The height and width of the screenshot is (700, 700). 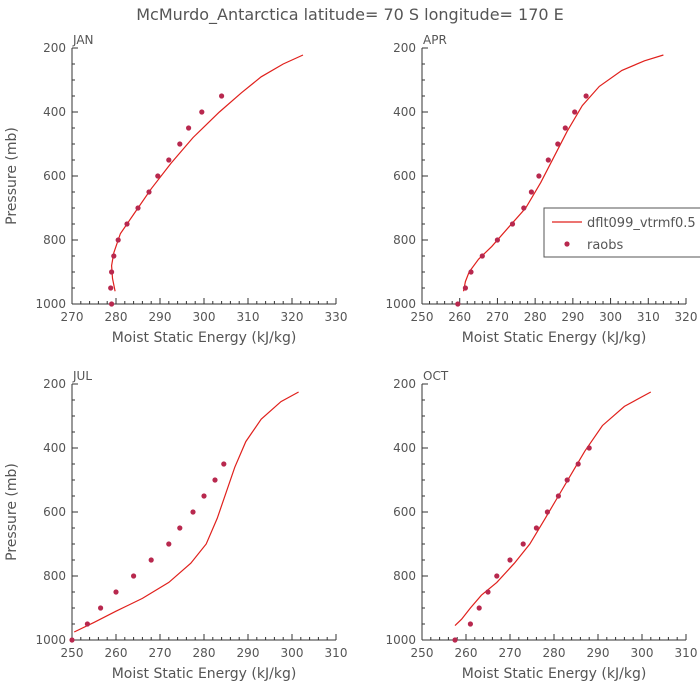 What do you see at coordinates (435, 40) in the screenshot?
I see `panel-label: APR` at bounding box center [435, 40].